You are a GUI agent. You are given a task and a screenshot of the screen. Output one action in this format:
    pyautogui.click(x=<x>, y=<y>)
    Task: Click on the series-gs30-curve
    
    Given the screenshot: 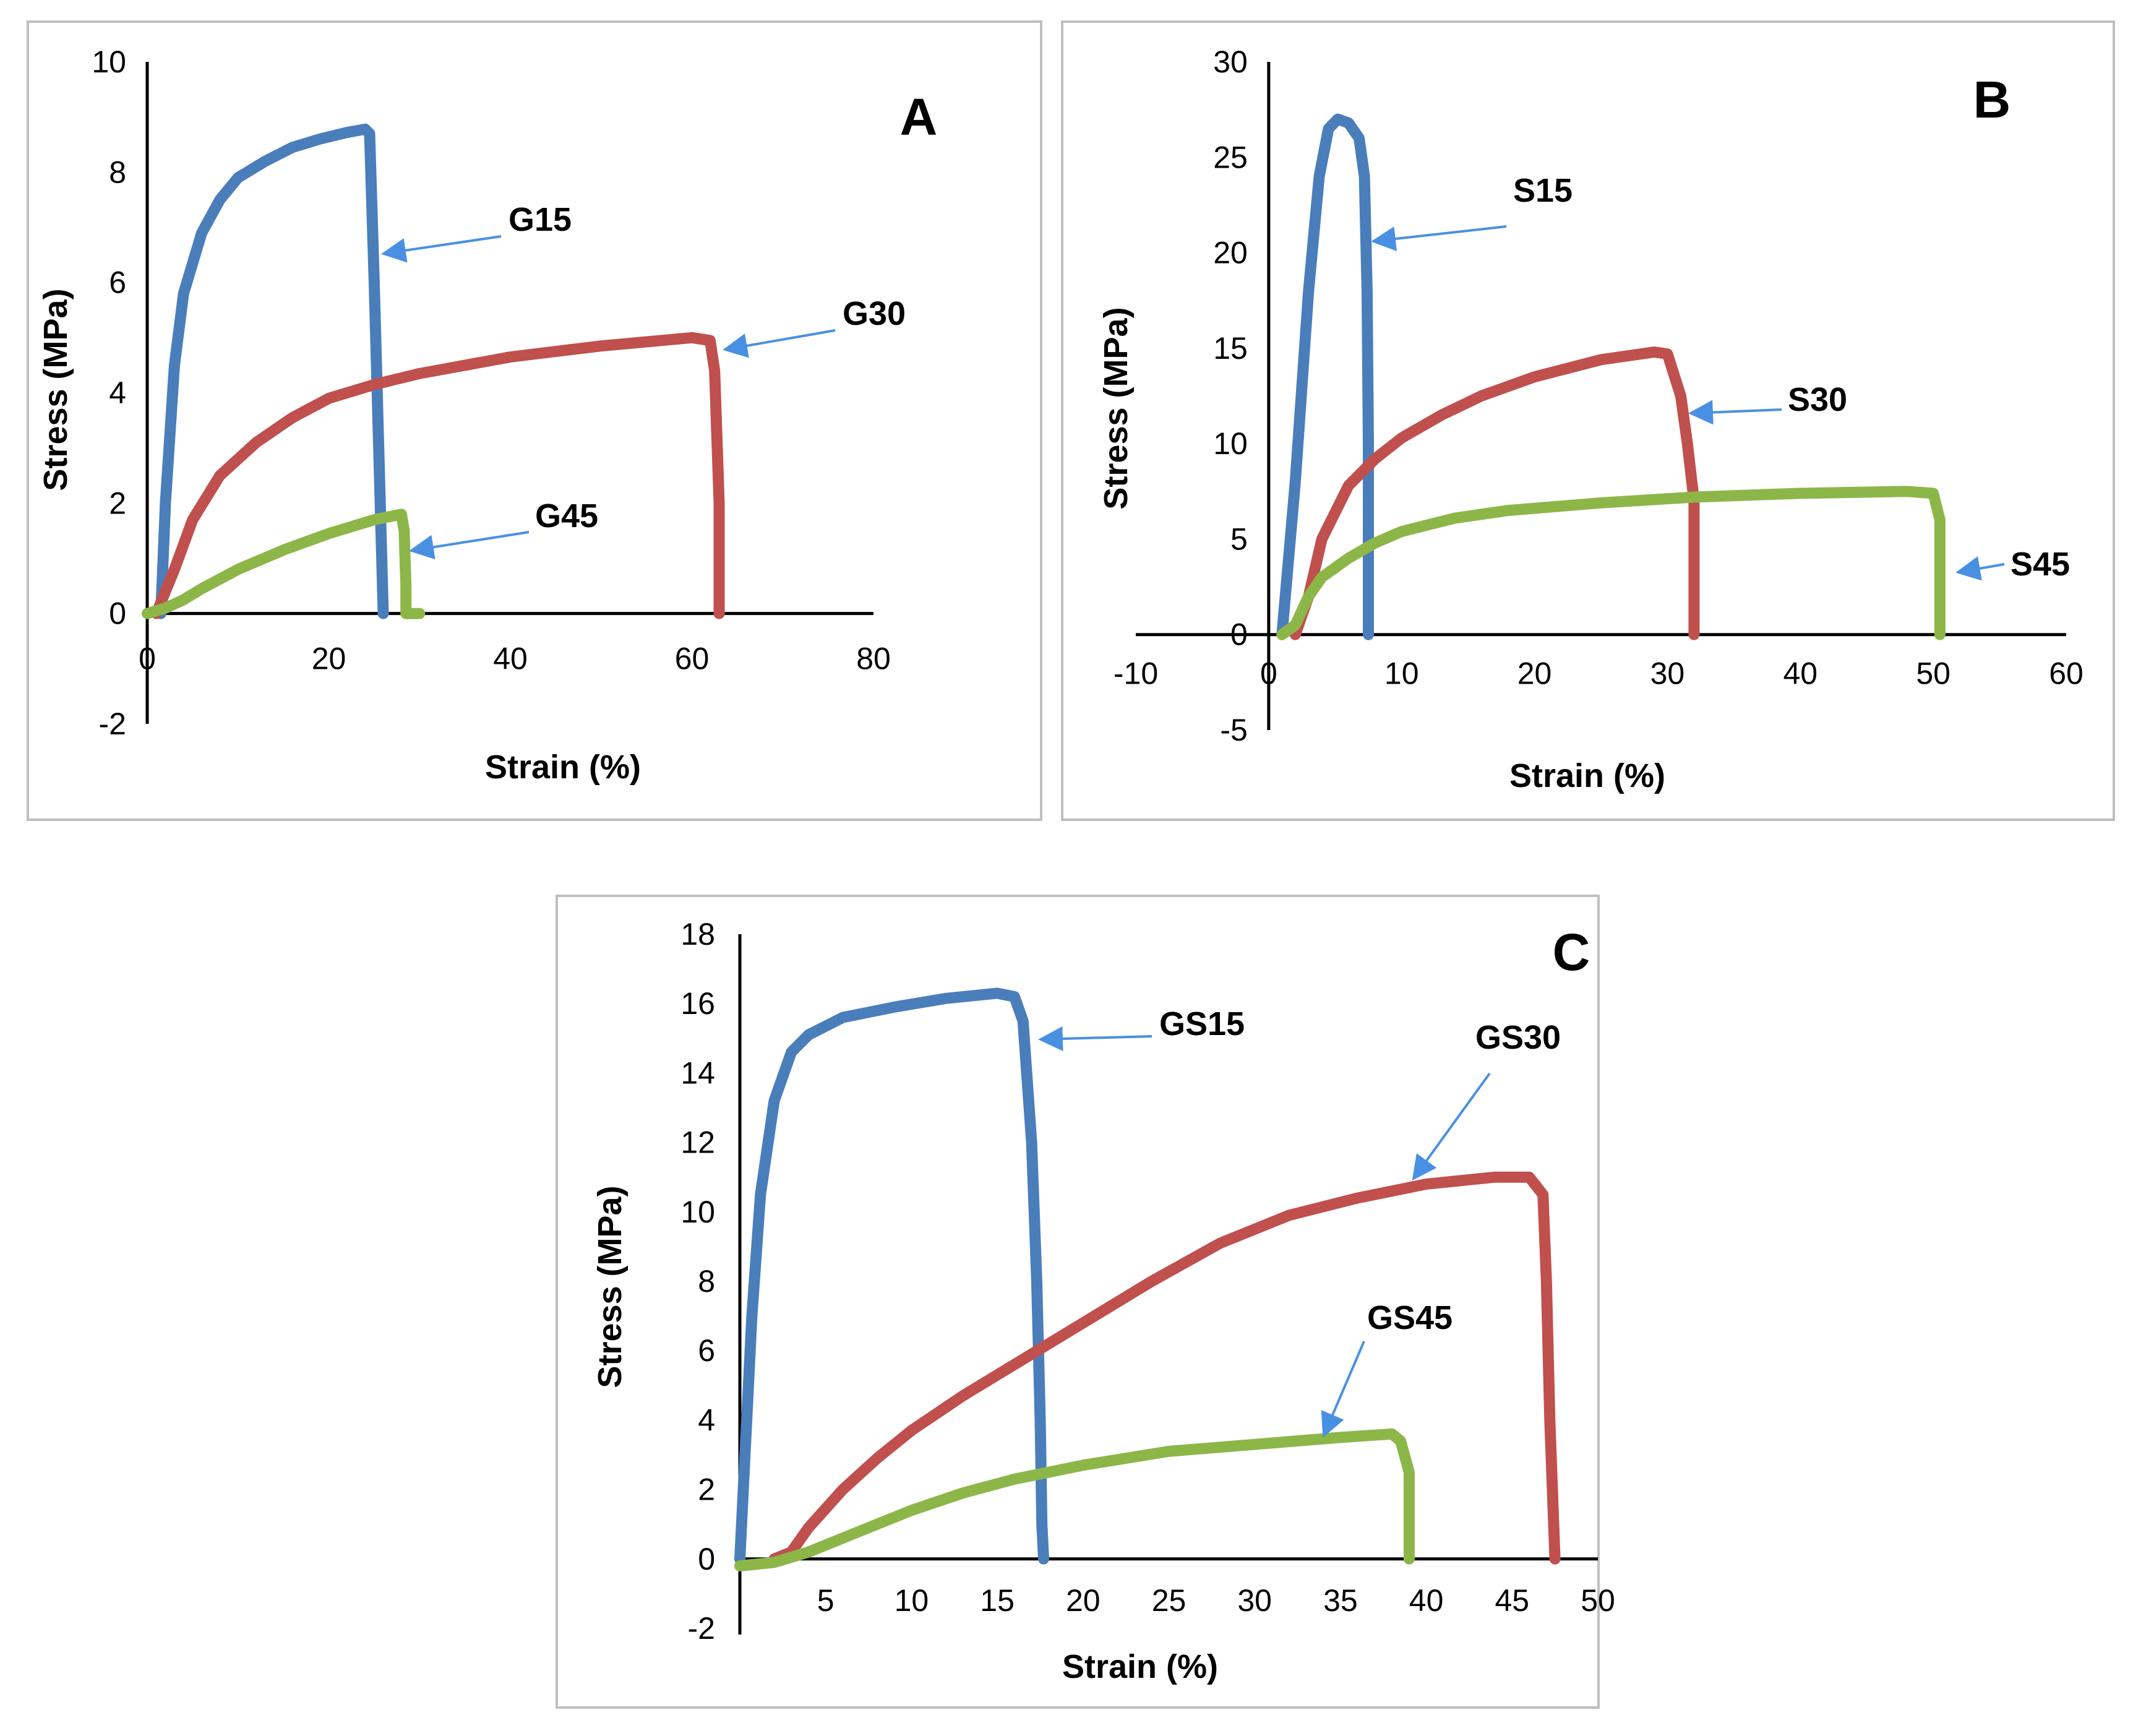 What is the action you would take?
    pyautogui.click(x=1164, y=1368)
    